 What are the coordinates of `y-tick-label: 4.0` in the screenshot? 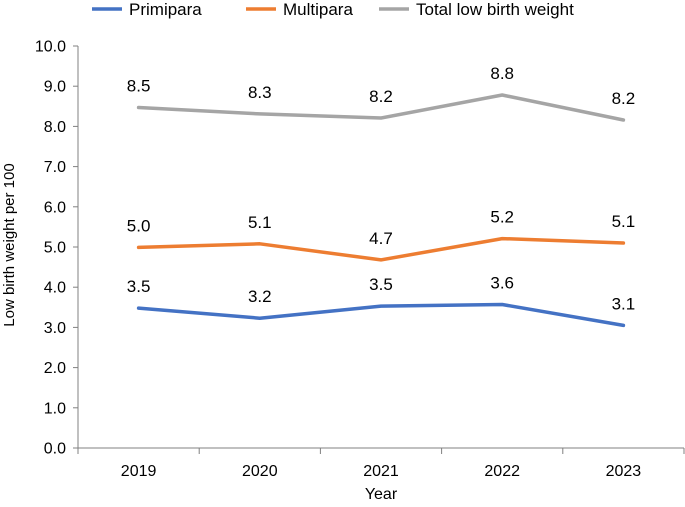 It's located at (55, 288).